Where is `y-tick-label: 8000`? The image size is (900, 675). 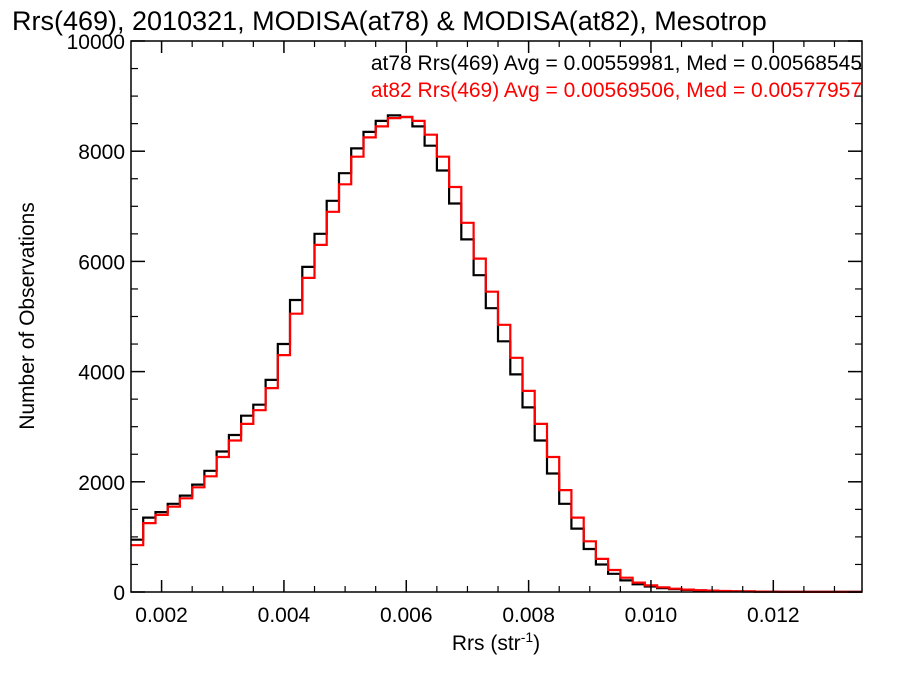 y-tick-label: 8000 is located at coordinates (101, 152).